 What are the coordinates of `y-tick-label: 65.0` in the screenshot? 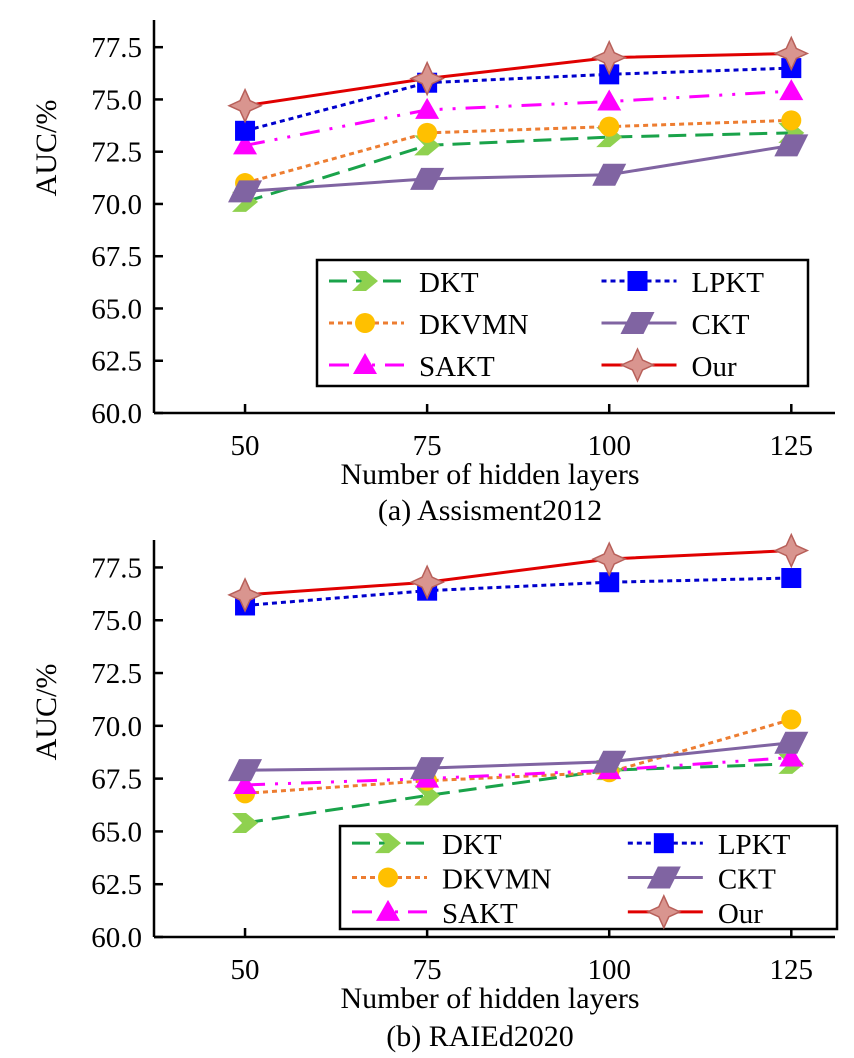 It's located at (116, 832).